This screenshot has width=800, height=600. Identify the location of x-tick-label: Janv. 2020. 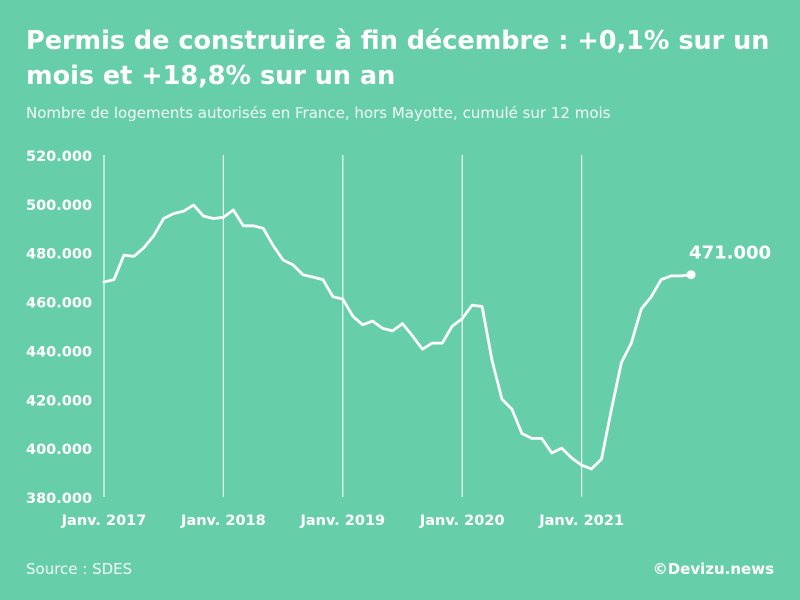
(462, 521).